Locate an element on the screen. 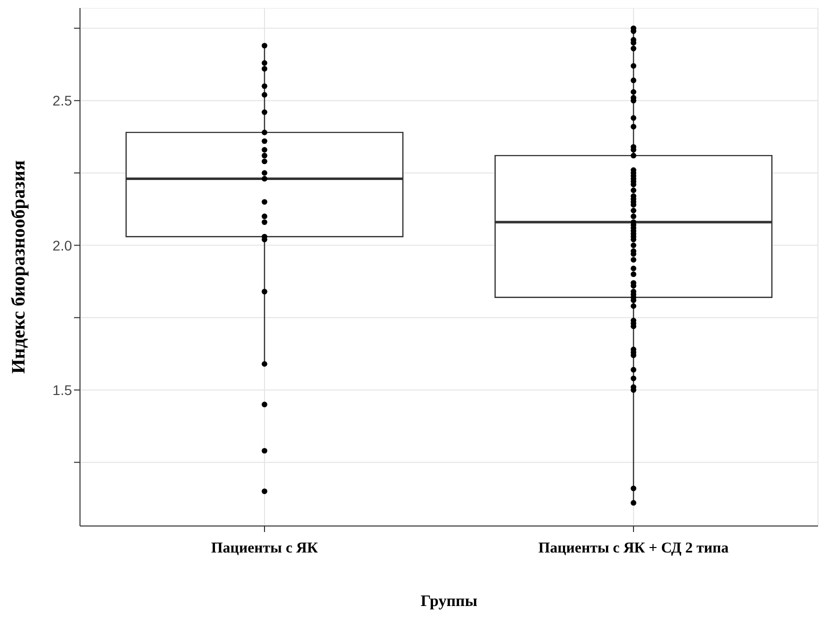 The width and height of the screenshot is (832, 634). y-tick-label: 2.5 is located at coordinates (62, 100).